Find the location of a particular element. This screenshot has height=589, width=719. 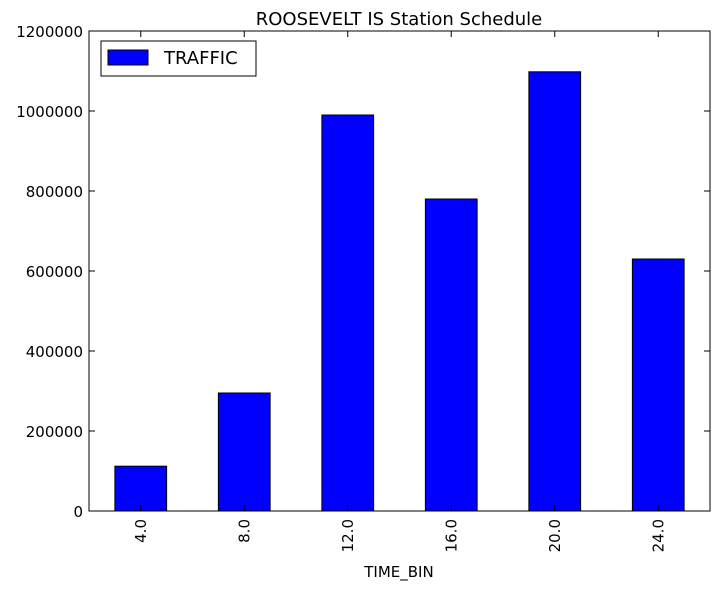

y-tick-label: 1200000 is located at coordinates (49, 32).